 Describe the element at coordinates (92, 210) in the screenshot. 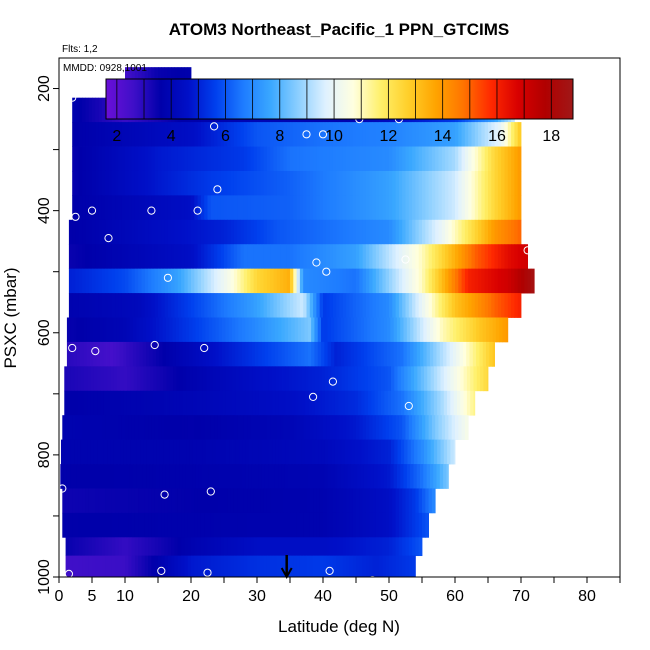

I see `sample-point` at that location.